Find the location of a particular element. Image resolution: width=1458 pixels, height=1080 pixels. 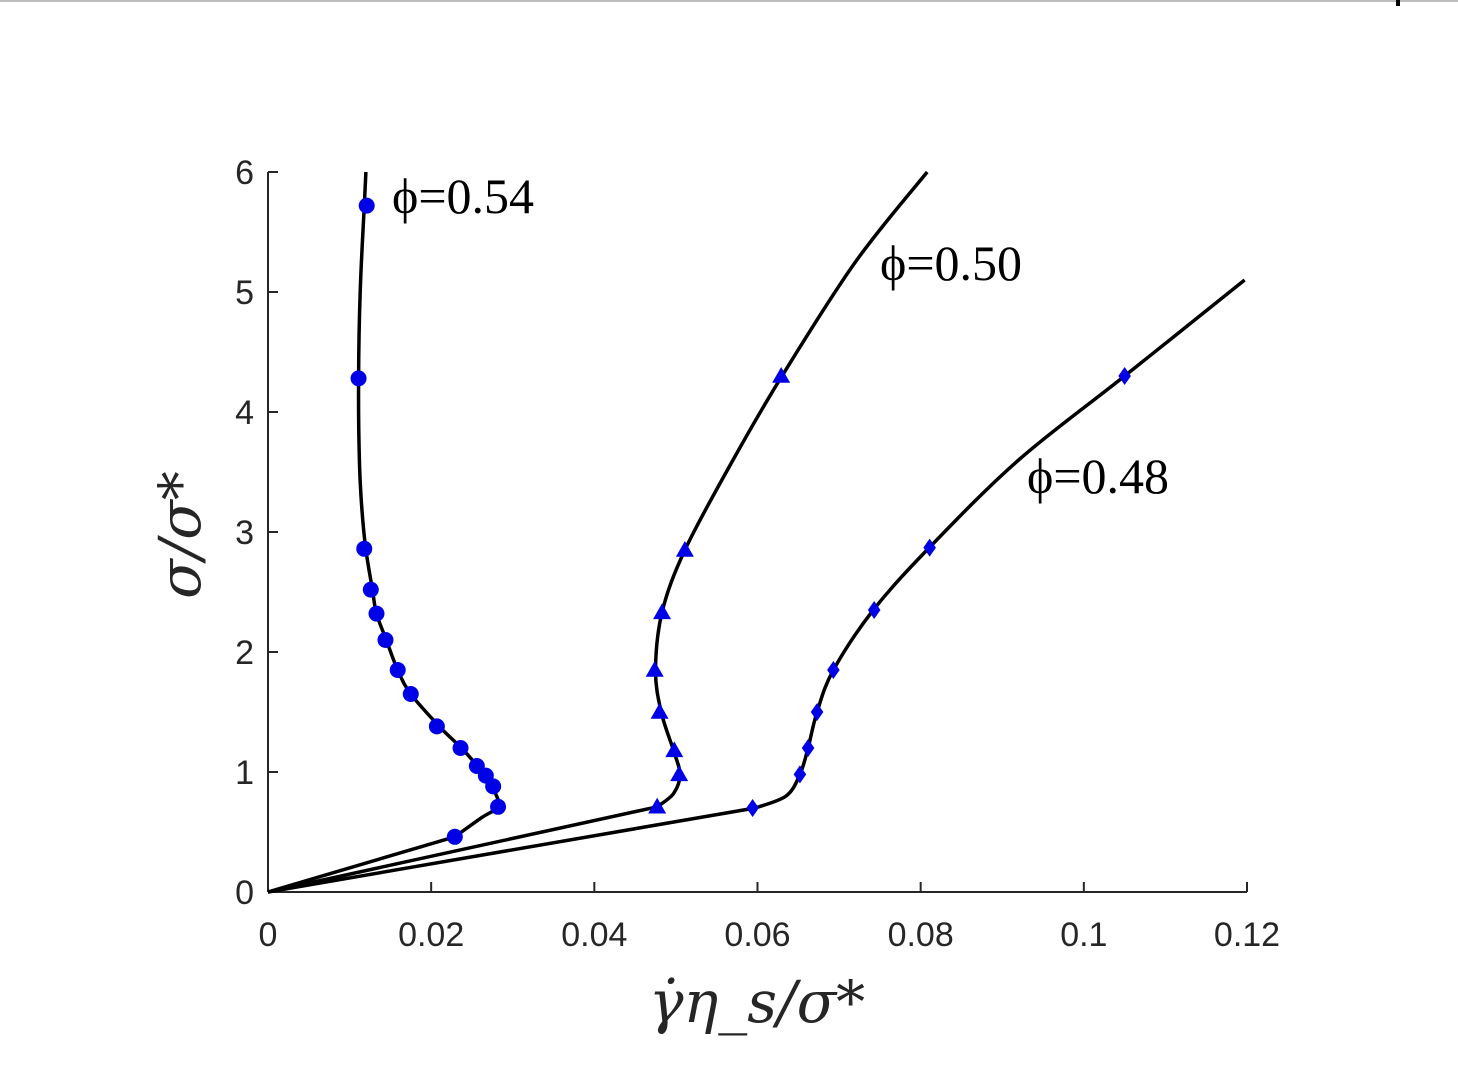

x-tick-label: 0.02 is located at coordinates (431, 935).